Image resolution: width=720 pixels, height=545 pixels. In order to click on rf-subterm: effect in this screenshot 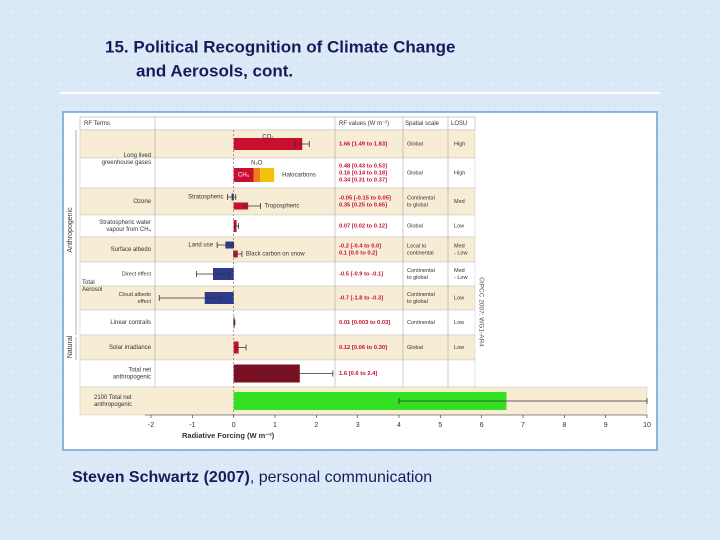, I will do `click(145, 302)`.